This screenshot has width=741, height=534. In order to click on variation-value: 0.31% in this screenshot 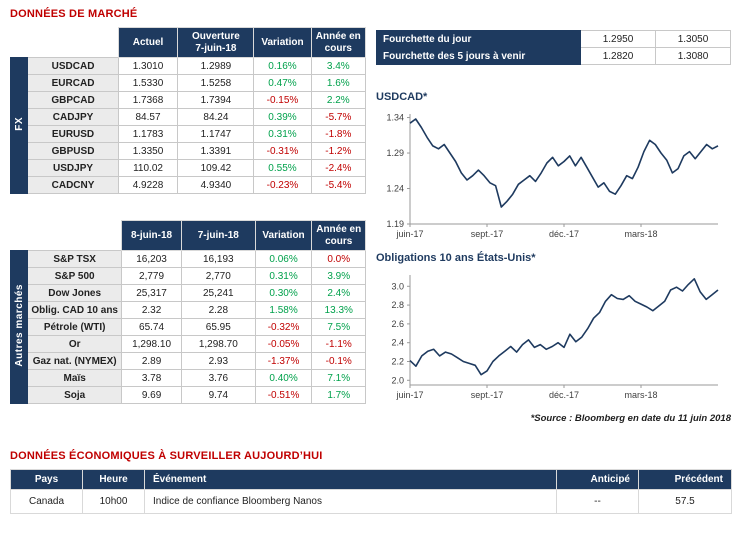, I will do `click(282, 134)`.